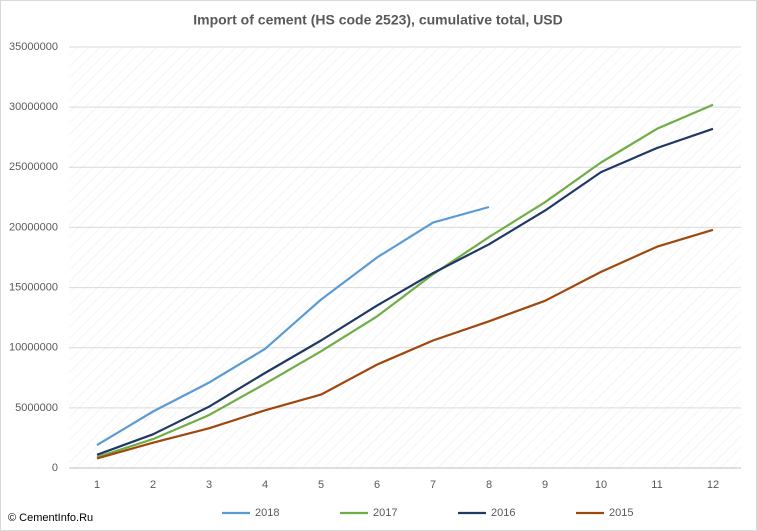 The image size is (757, 531). I want to click on x-tick-label: 11, so click(656, 485).